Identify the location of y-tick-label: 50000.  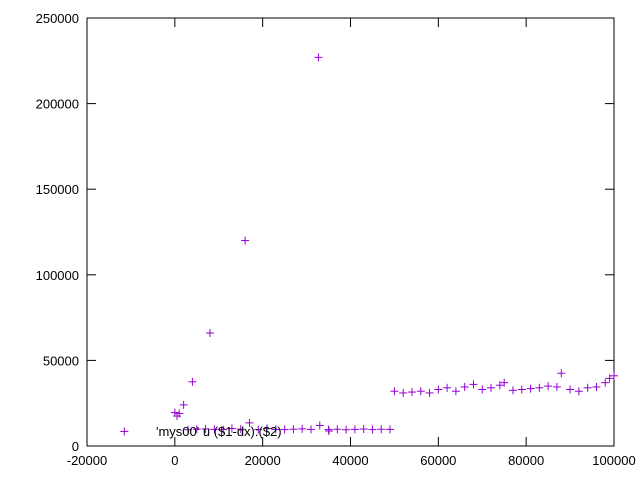
(61, 360).